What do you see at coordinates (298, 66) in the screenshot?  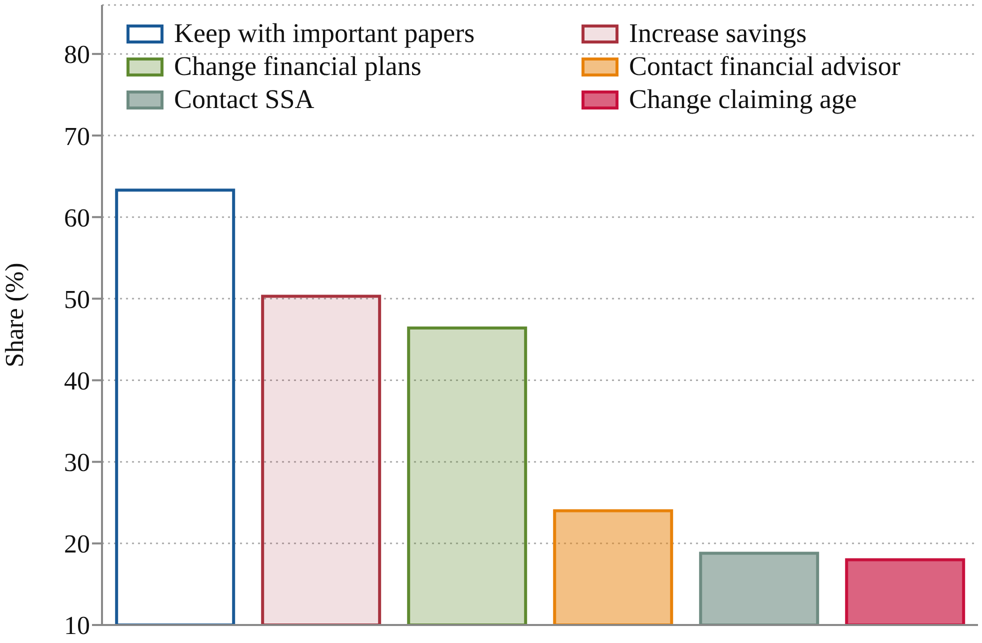 I see `legend-label: Change financial plans` at bounding box center [298, 66].